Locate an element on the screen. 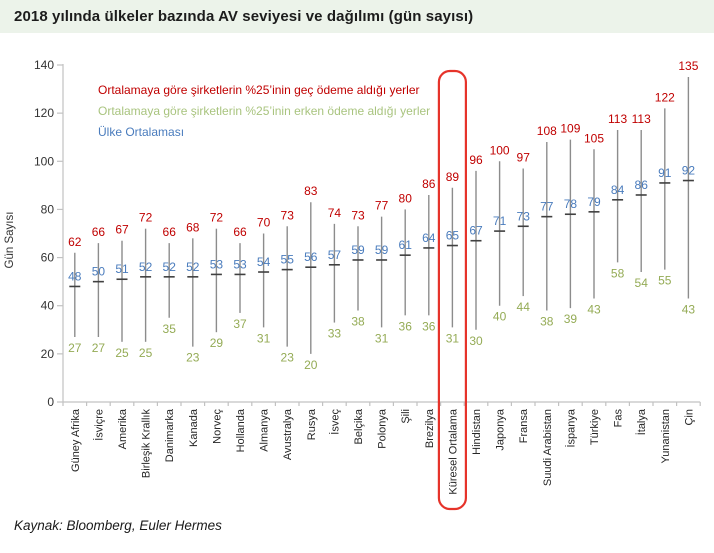 This screenshot has height=553, width=714. value-label-low: 55 is located at coordinates (665, 281).